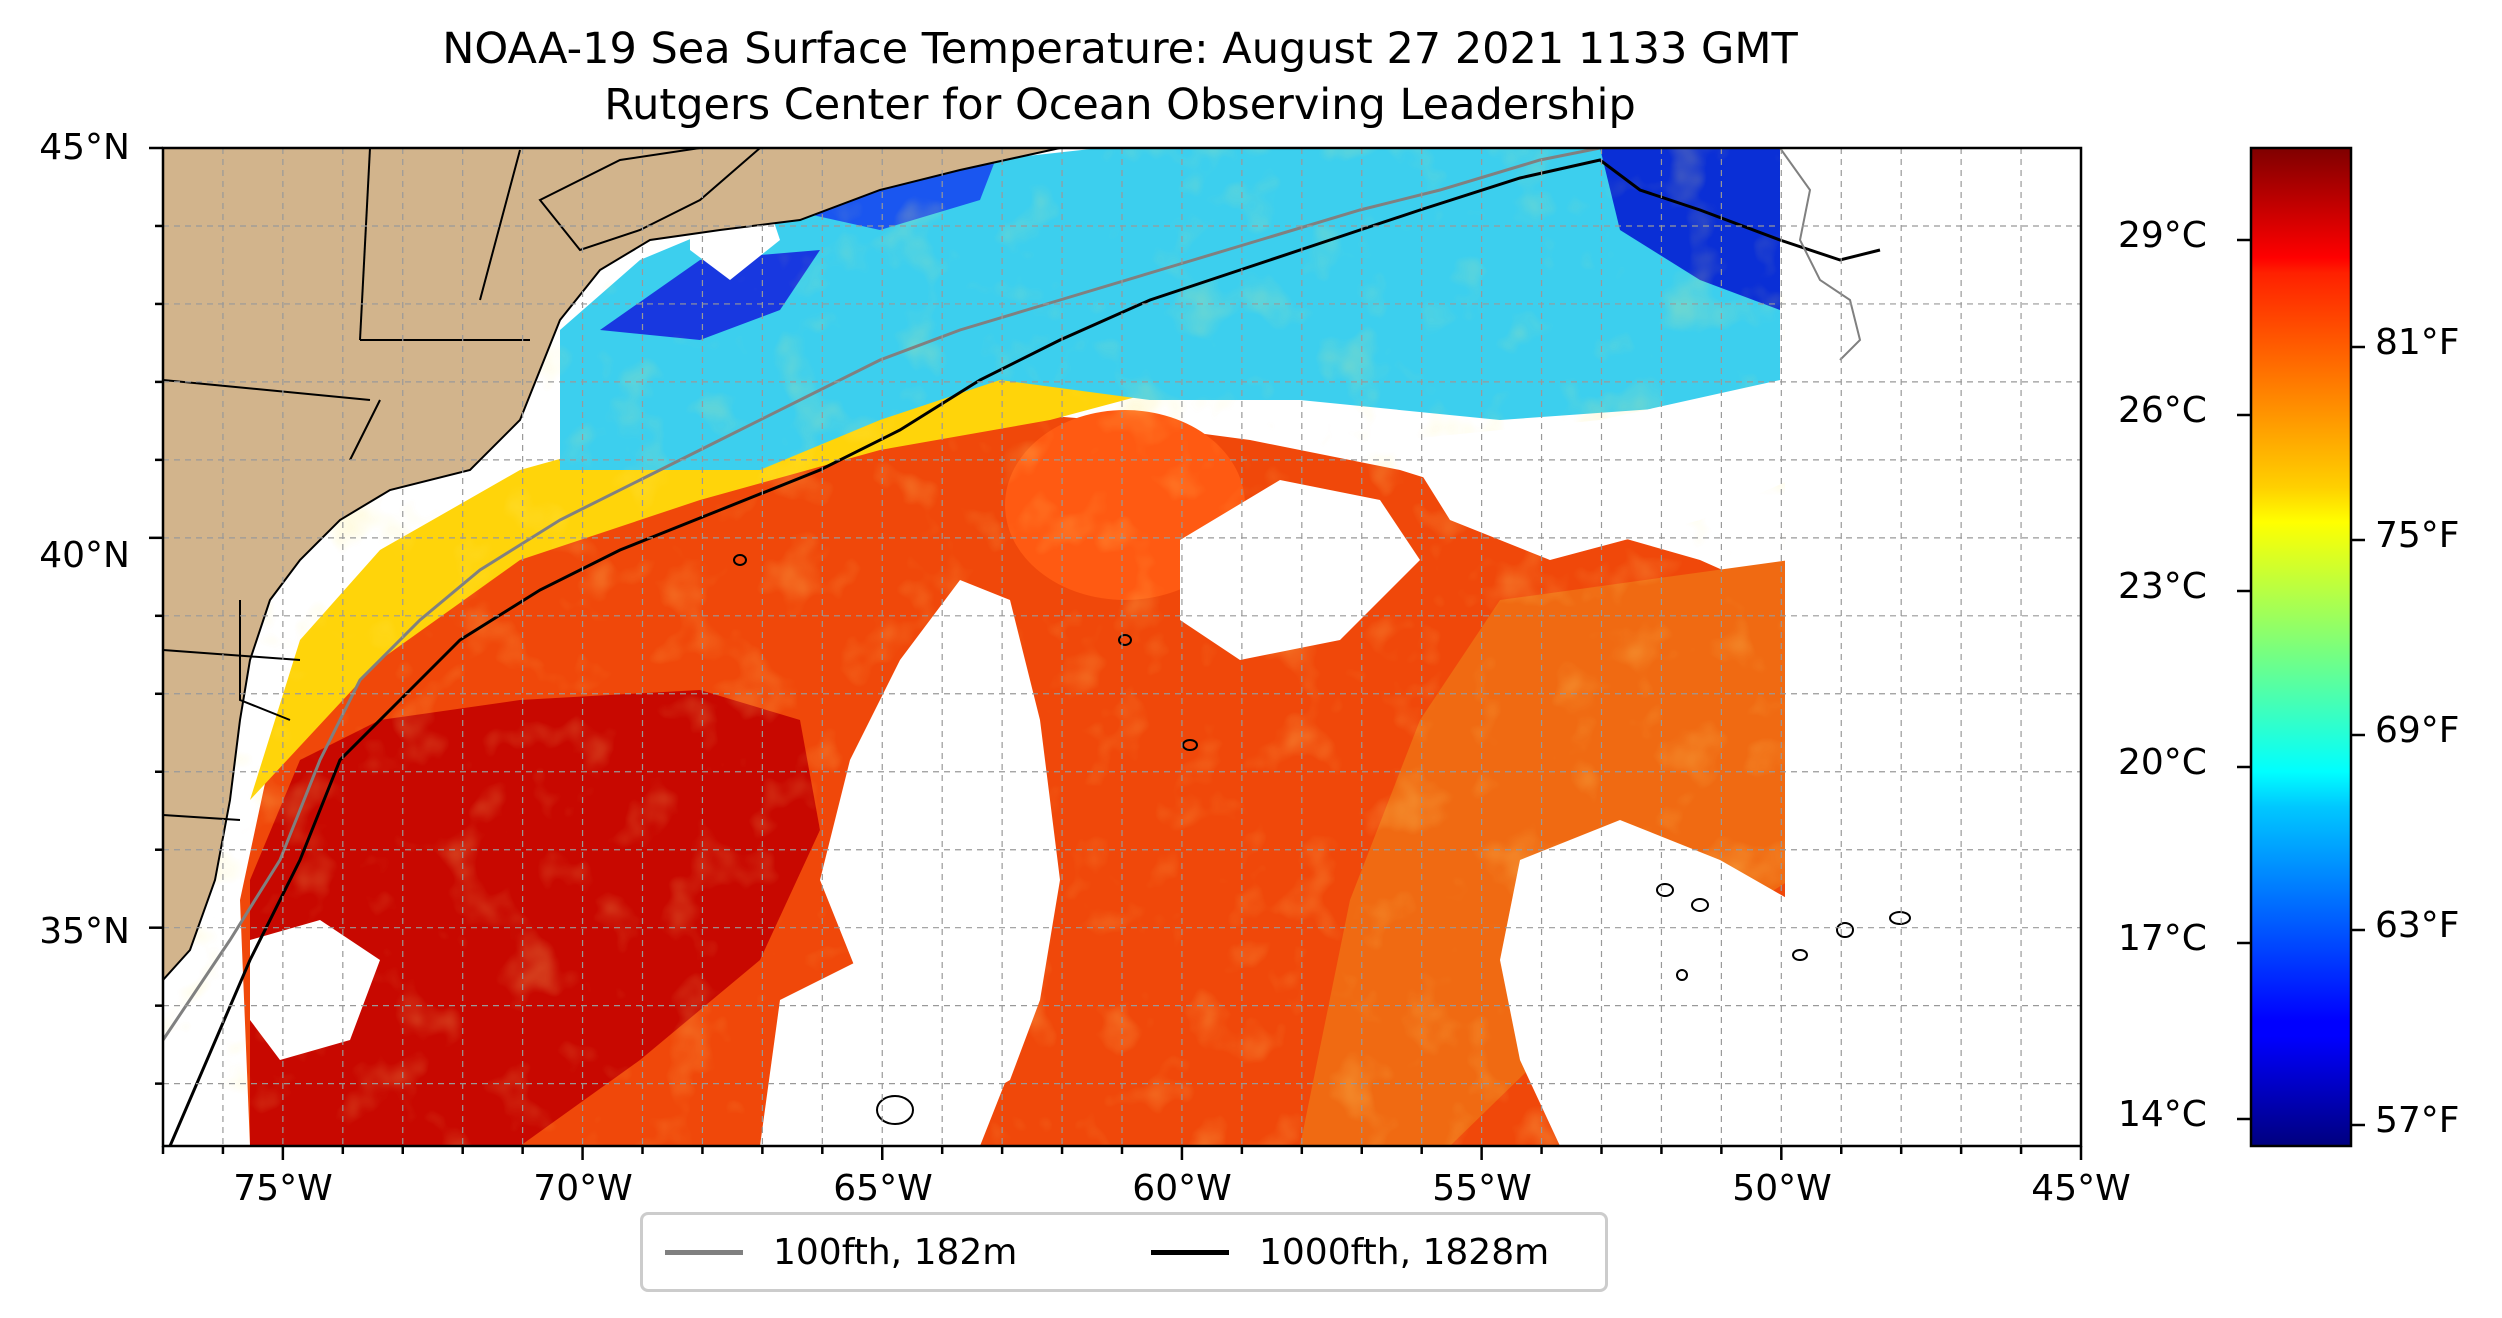 This screenshot has width=2502, height=1318. I want to click on colorbar-fahrenheit-81: 81°F, so click(2417, 342).